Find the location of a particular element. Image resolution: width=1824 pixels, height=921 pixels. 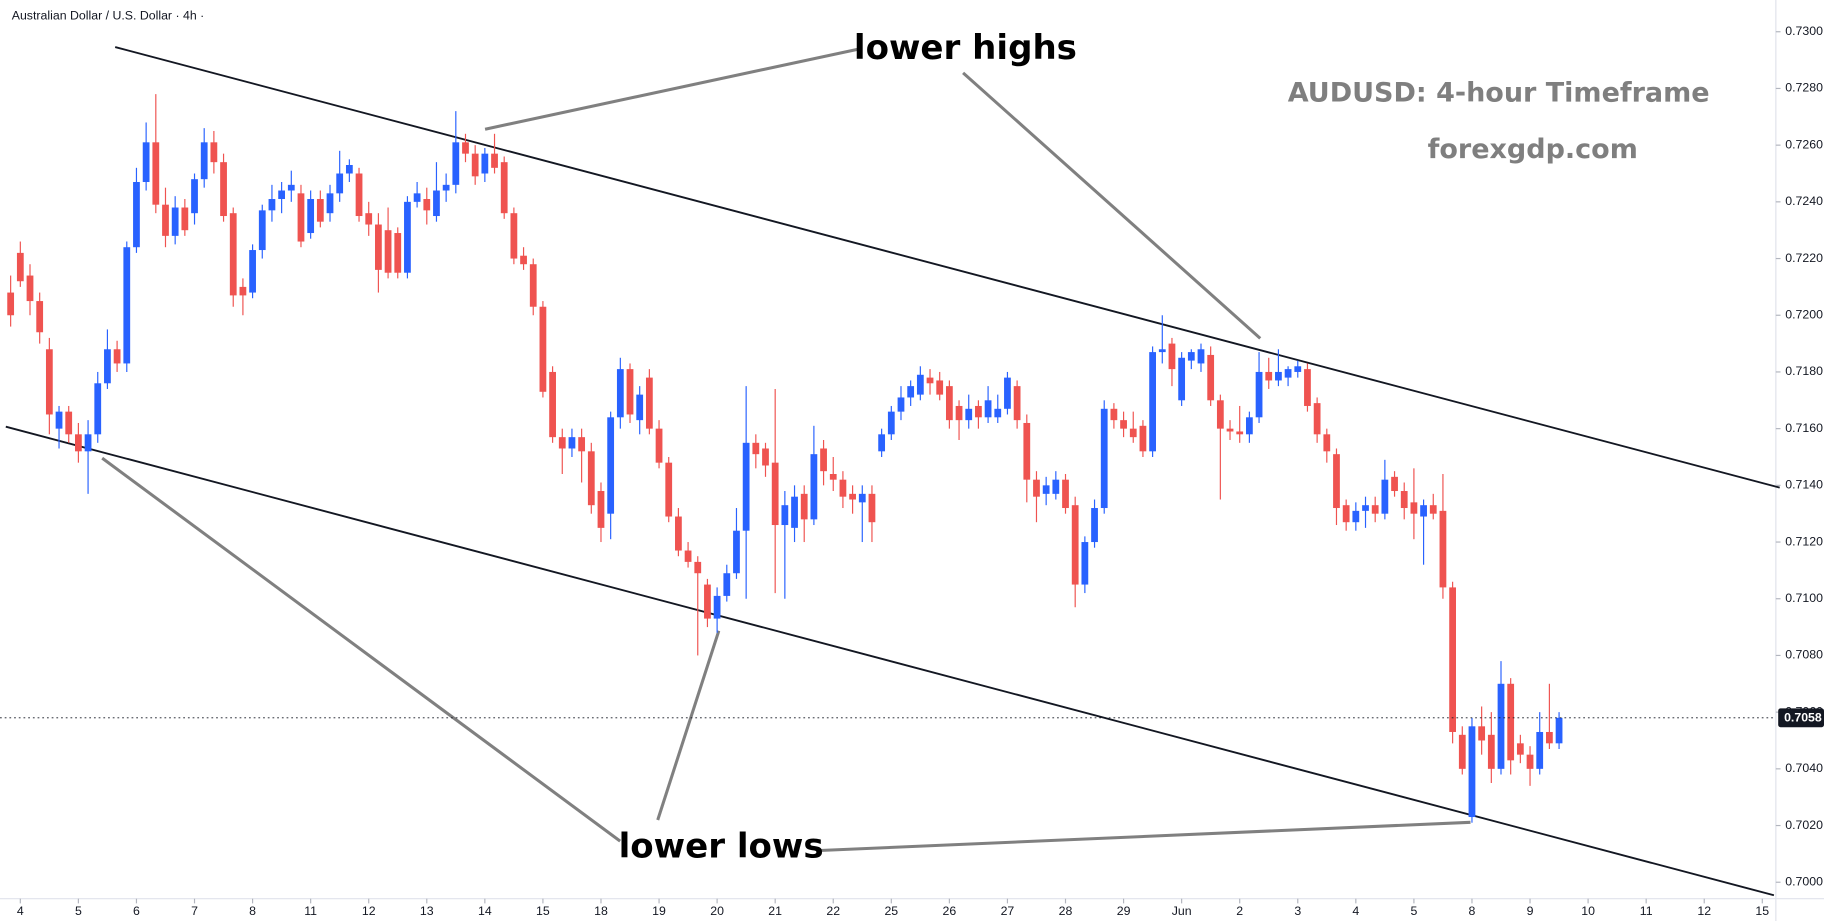

x-tick-label: 2 is located at coordinates (1239, 911).